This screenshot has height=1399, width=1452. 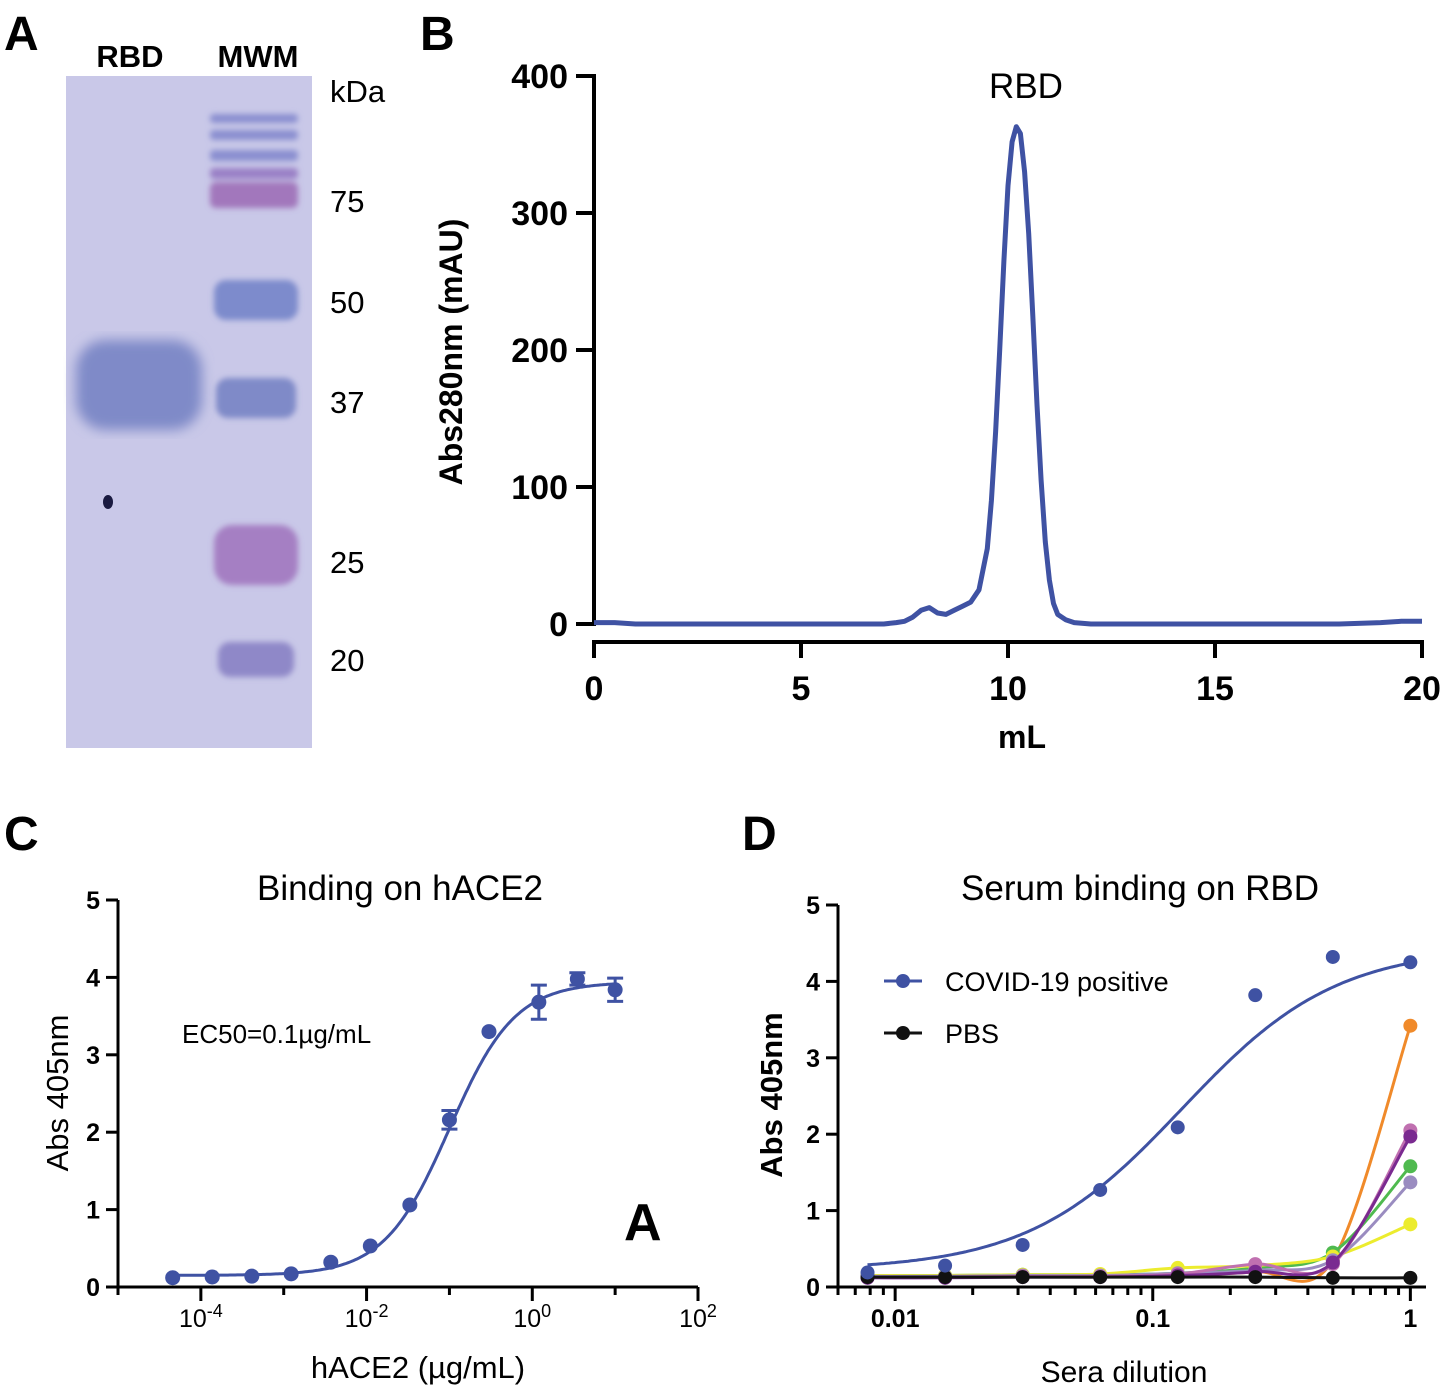 I want to click on chart-b-ylabel: Abs280nm (mAU), so click(x=451, y=352).